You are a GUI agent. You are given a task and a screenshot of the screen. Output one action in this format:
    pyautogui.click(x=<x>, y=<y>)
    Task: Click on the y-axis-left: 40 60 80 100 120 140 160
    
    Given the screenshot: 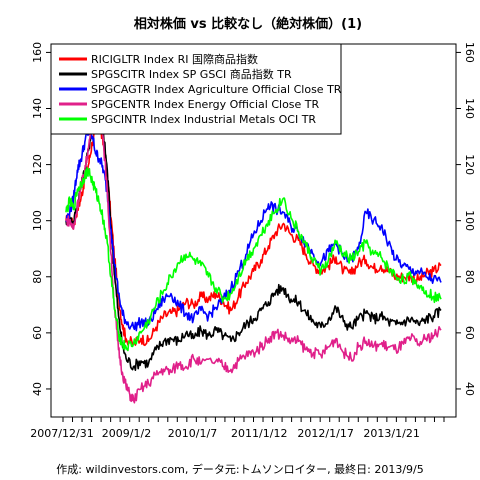 What is the action you would take?
    pyautogui.click(x=41, y=219)
    